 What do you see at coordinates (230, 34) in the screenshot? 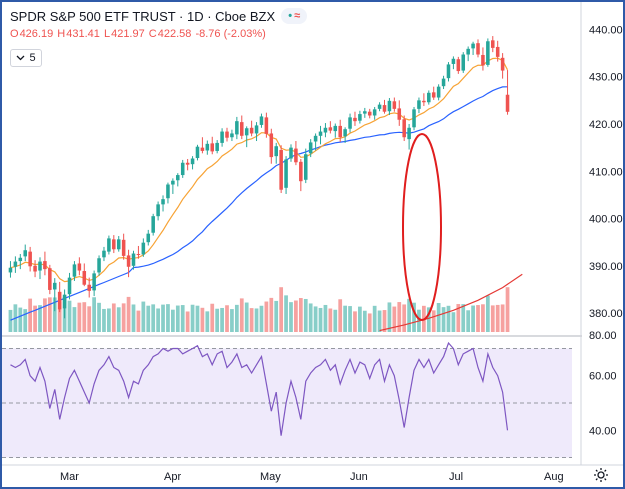
I see `change-value: -8.76 (-2.03%)` at bounding box center [230, 34].